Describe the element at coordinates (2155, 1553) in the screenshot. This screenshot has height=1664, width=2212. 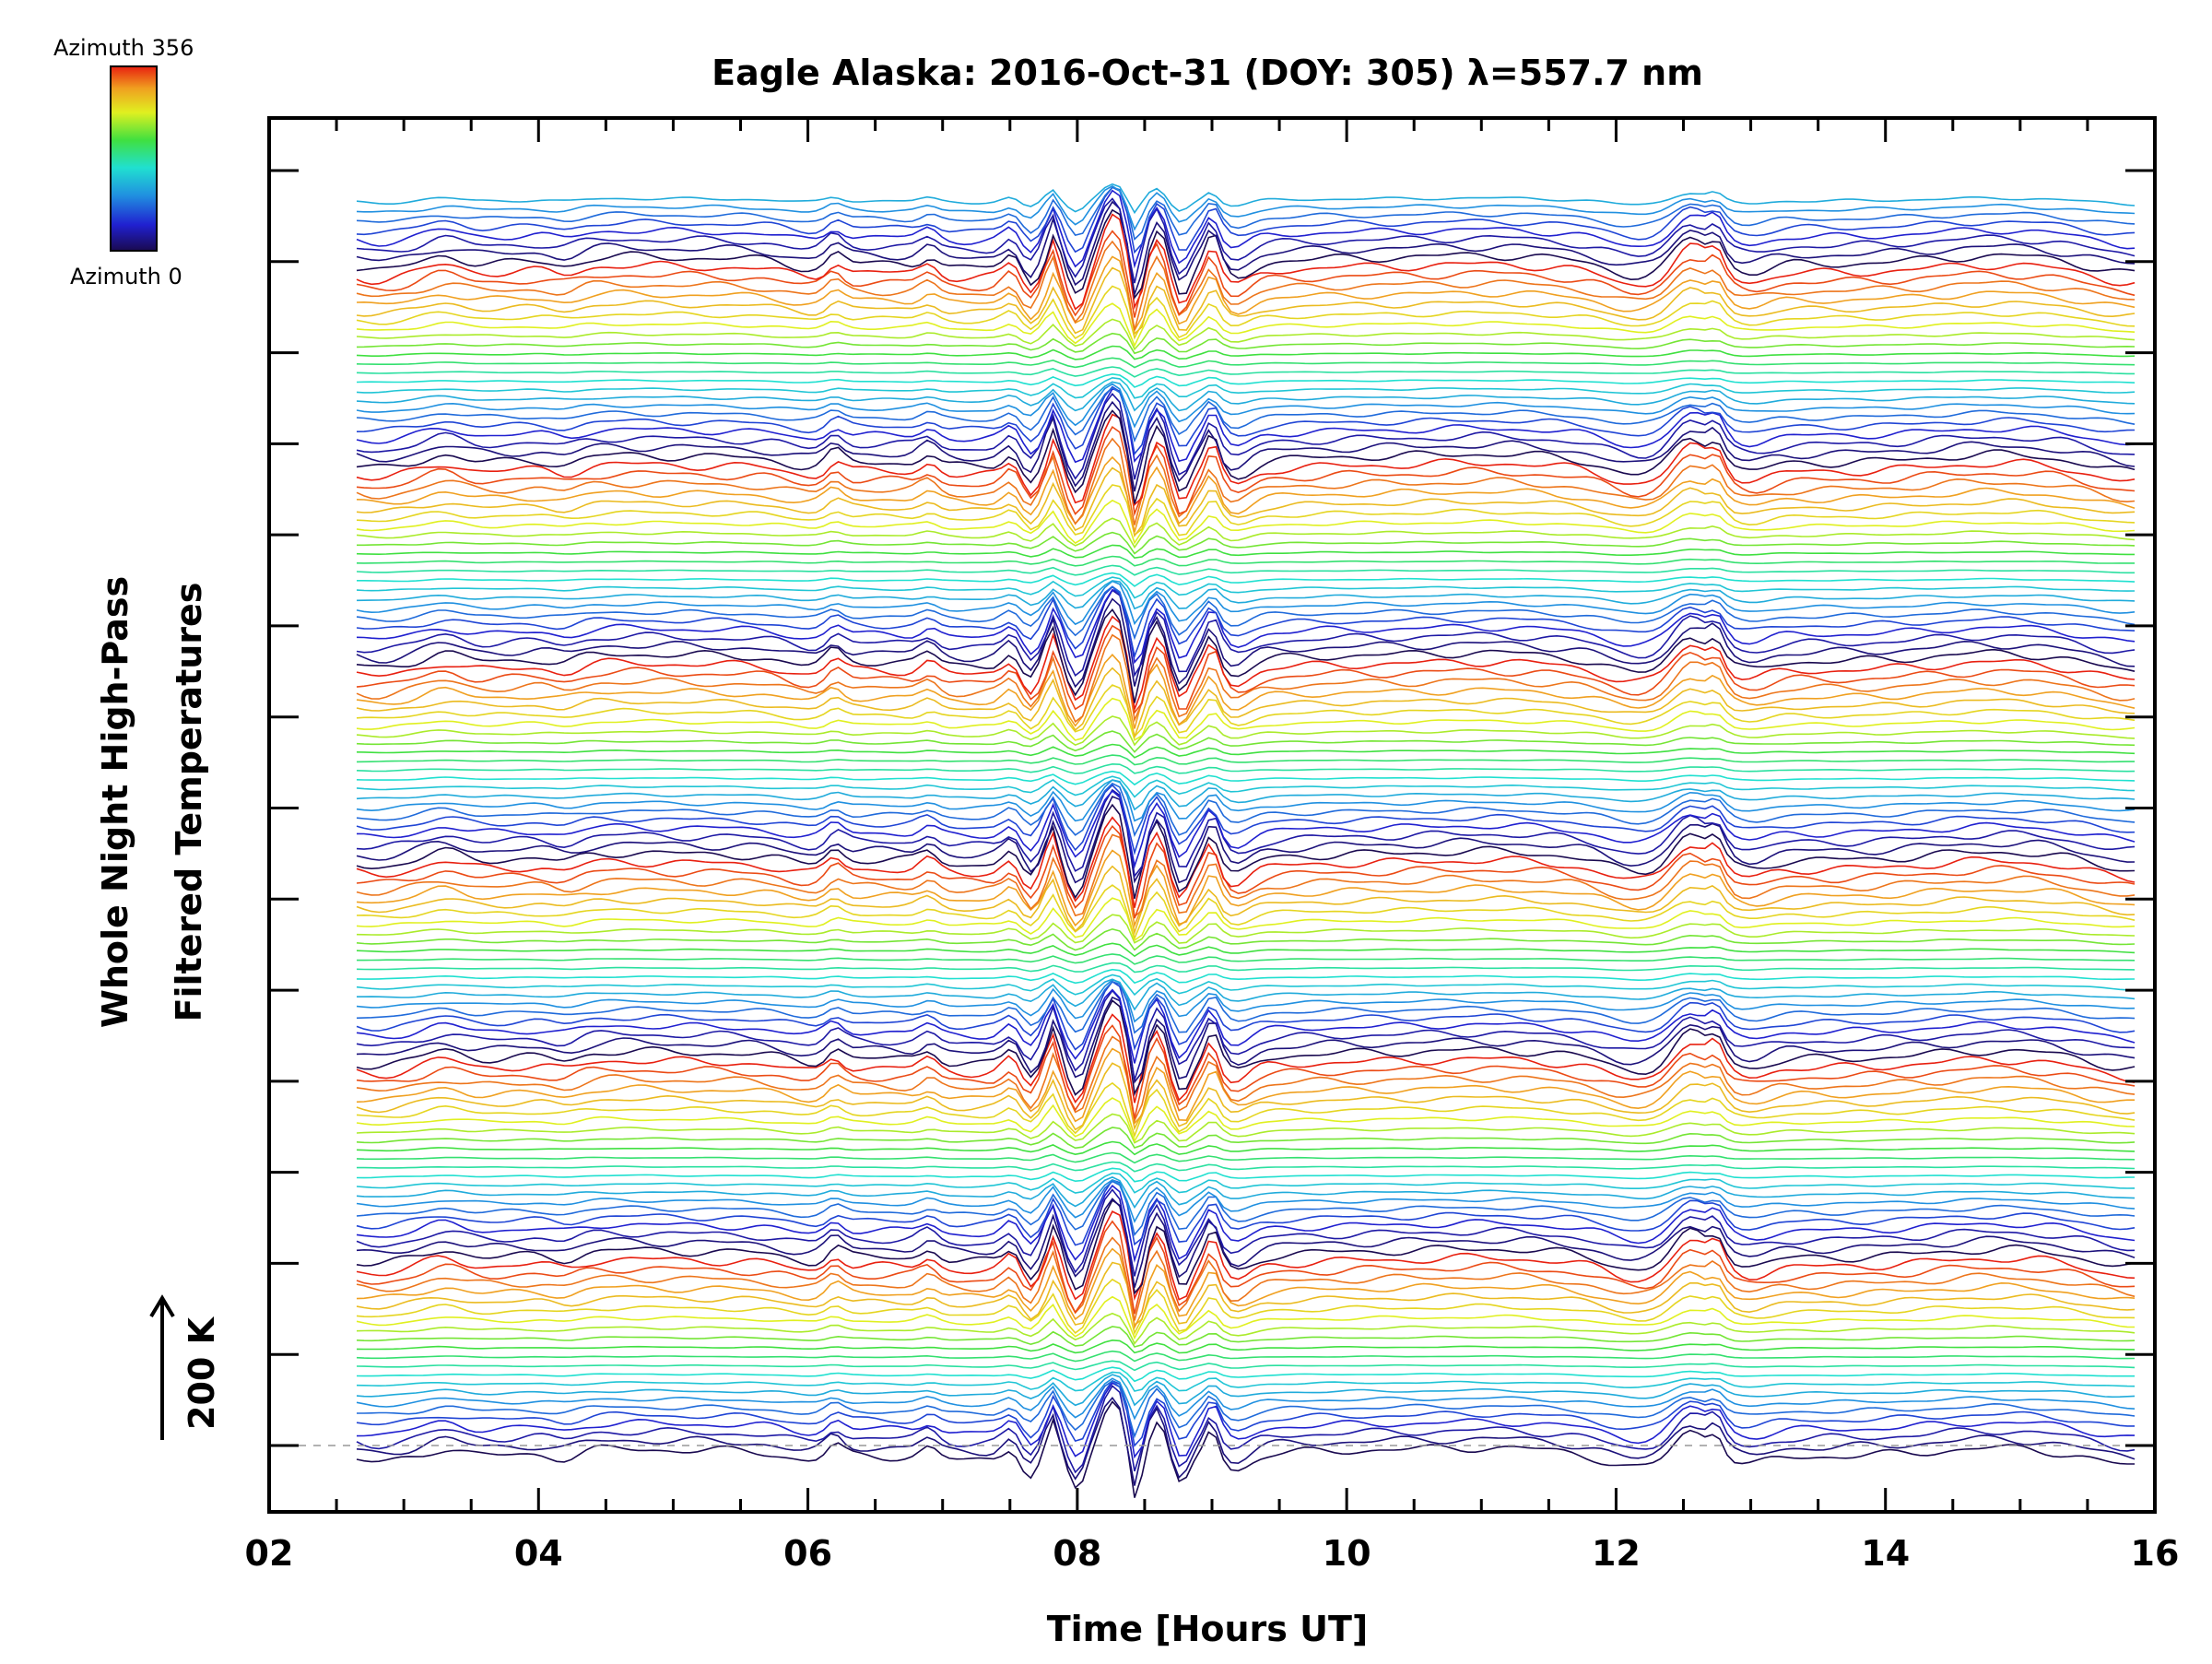
I see `x-tick-label: 16` at that location.